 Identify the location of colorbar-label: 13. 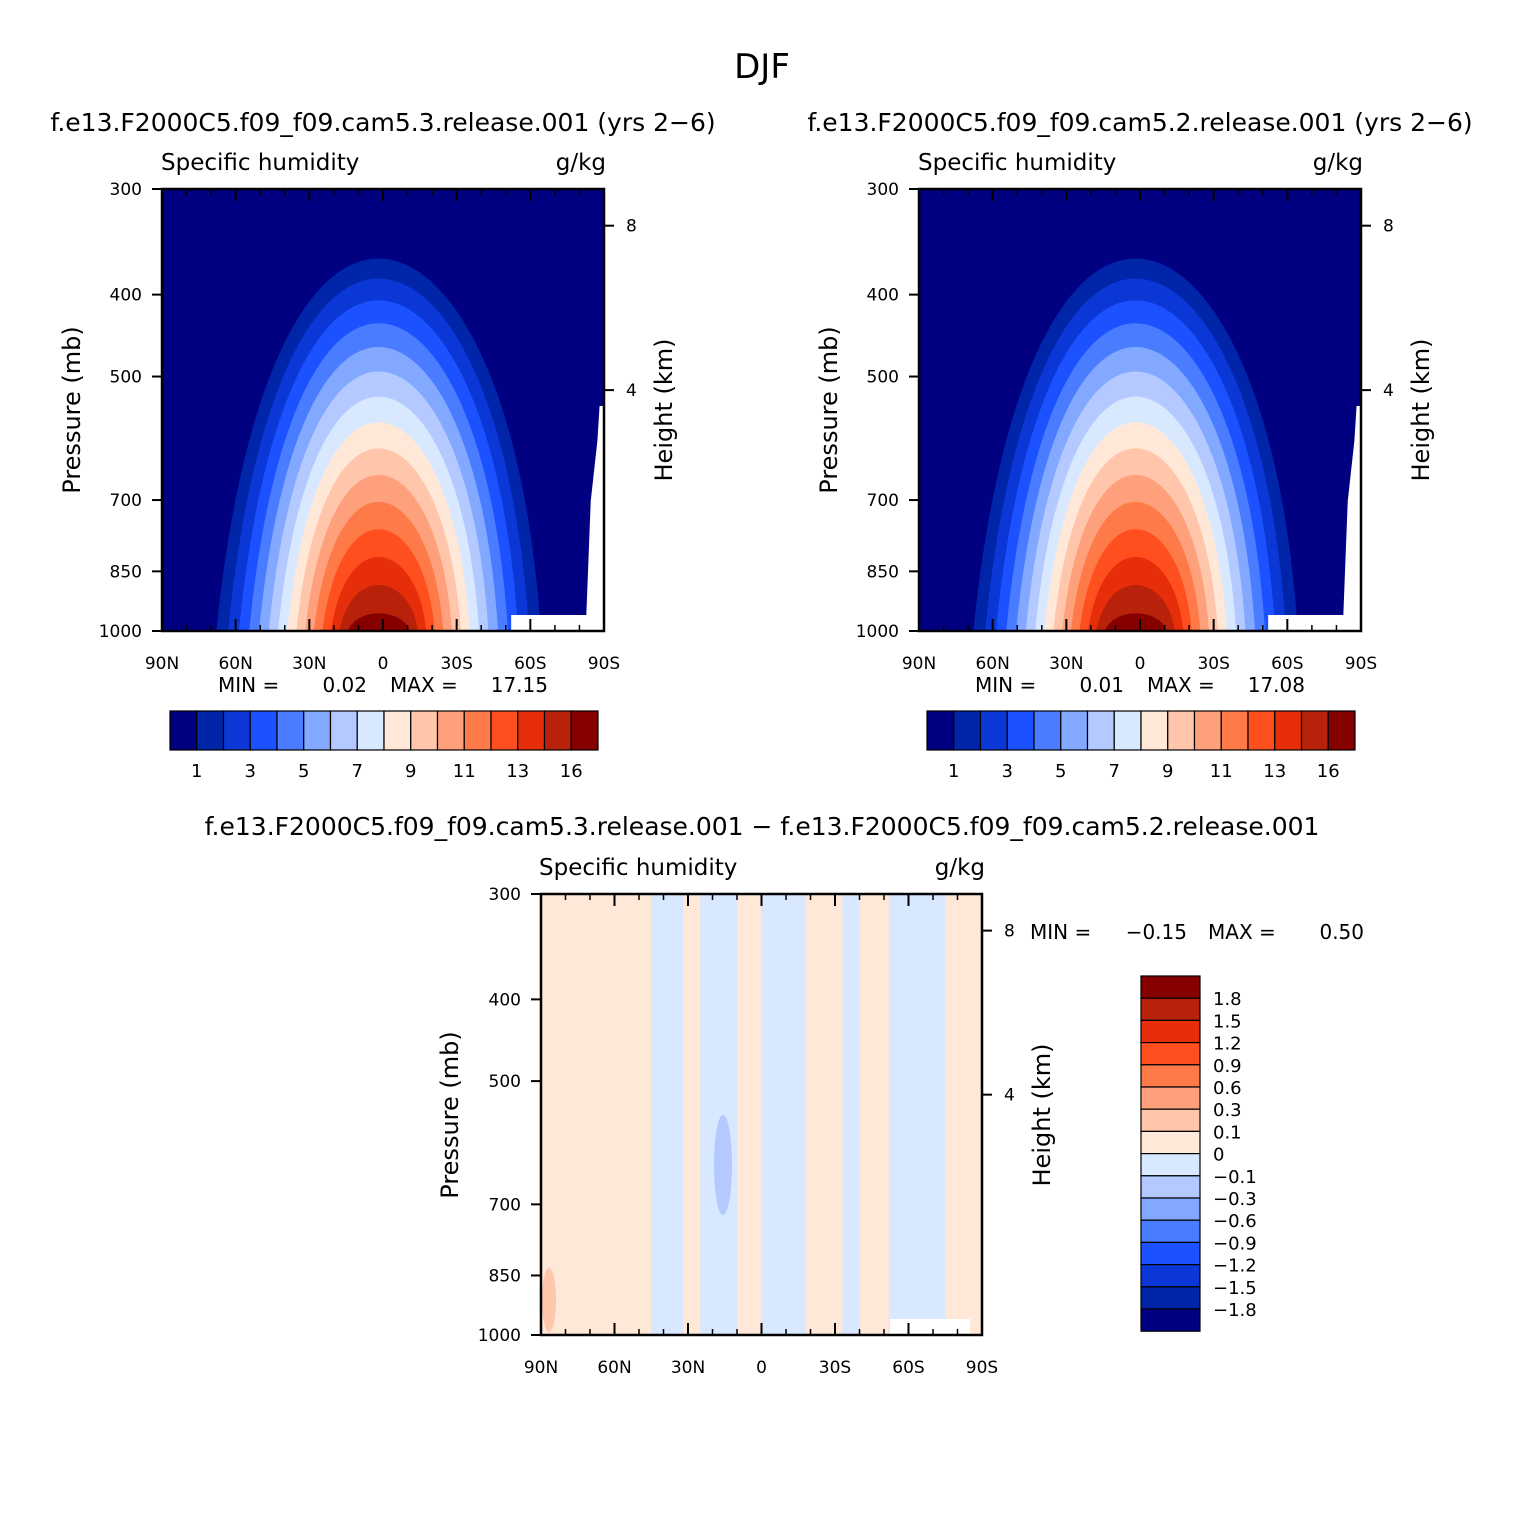
(517, 771).